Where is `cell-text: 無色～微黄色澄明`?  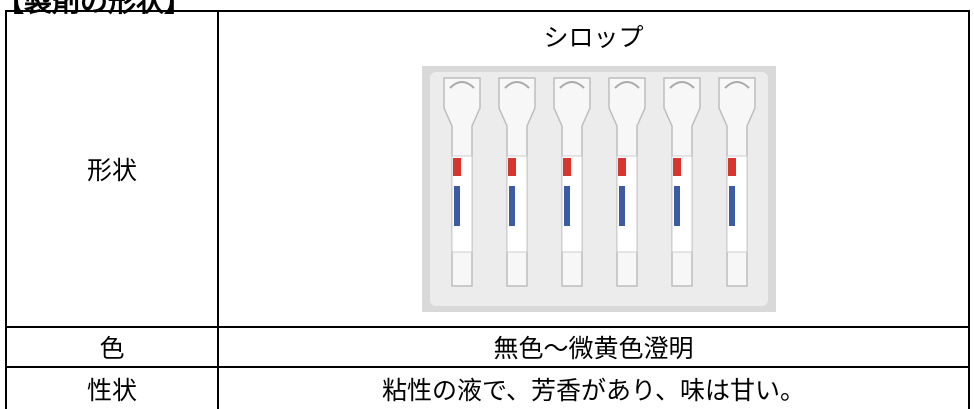
cell-text: 無色～微黄色澄明 is located at coordinates (593, 349).